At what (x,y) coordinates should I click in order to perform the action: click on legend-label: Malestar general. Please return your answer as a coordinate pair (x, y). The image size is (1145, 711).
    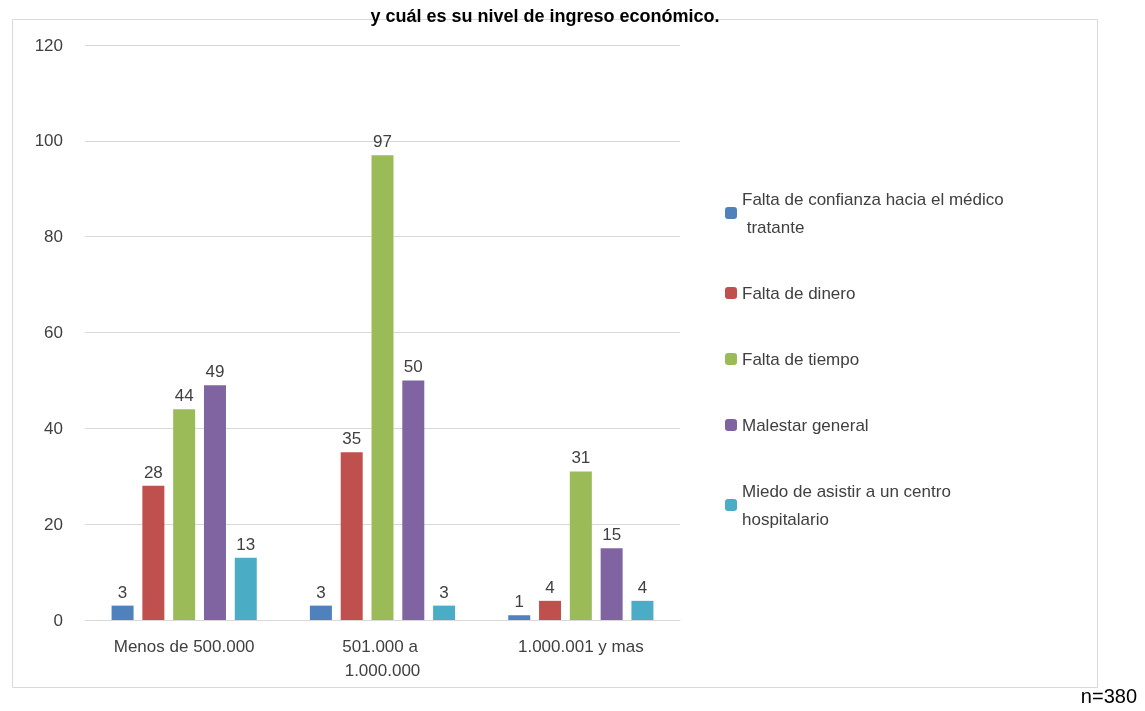
    Looking at the image, I should click on (805, 425).